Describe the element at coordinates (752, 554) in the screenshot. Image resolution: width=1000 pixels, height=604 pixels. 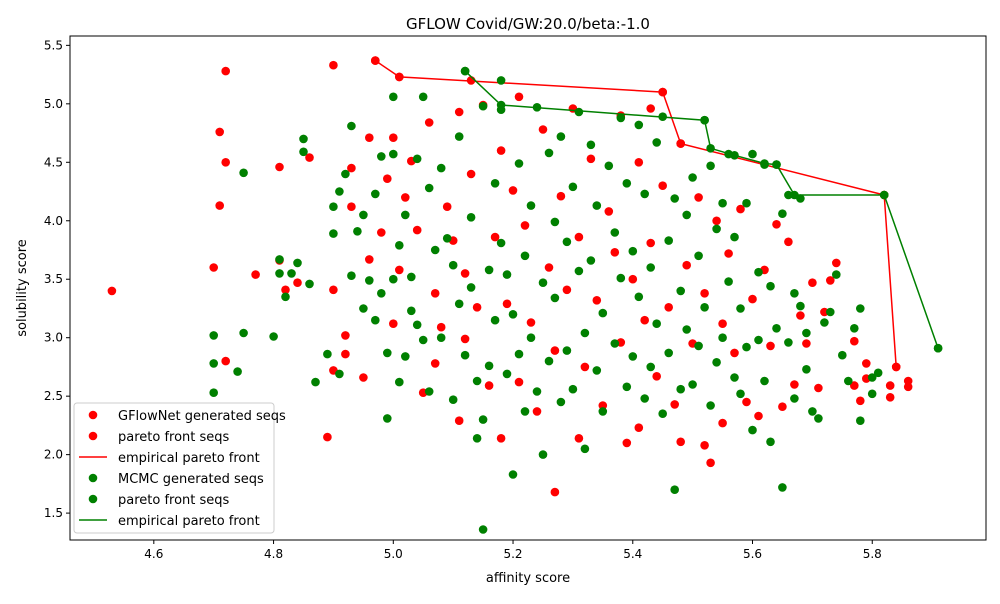
I see `x-tick-label: 5.6` at that location.